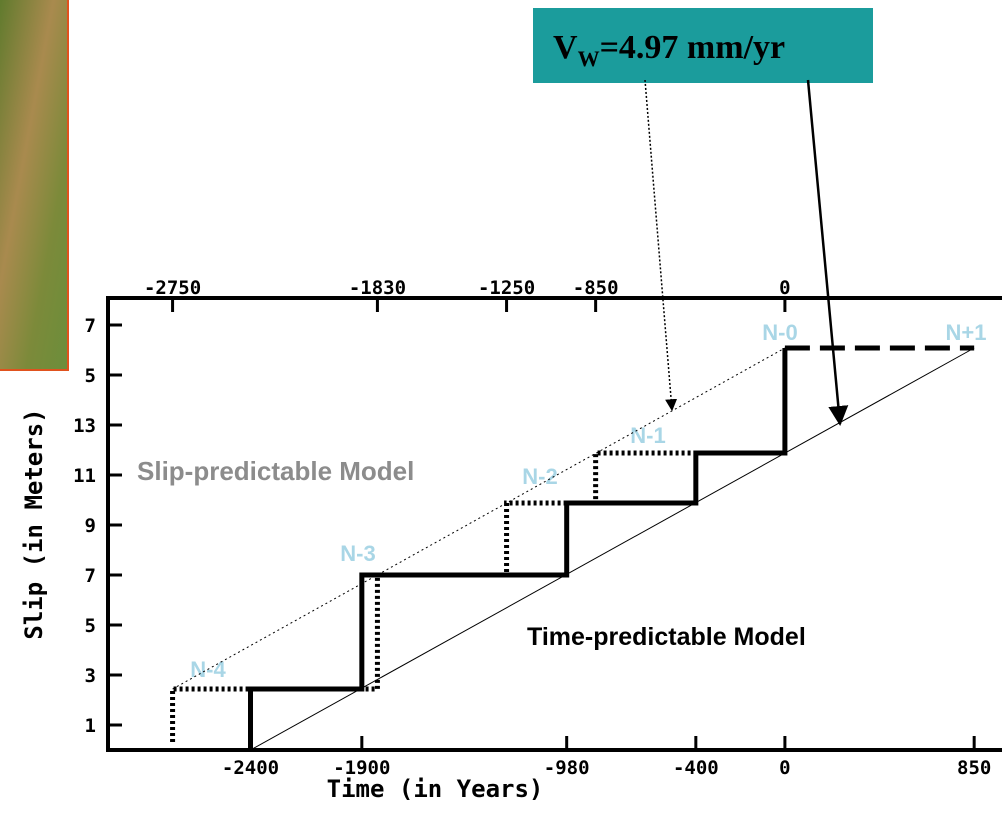 This screenshot has height=813, width=1002. I want to click on x-tick-label: -400, so click(696, 768).